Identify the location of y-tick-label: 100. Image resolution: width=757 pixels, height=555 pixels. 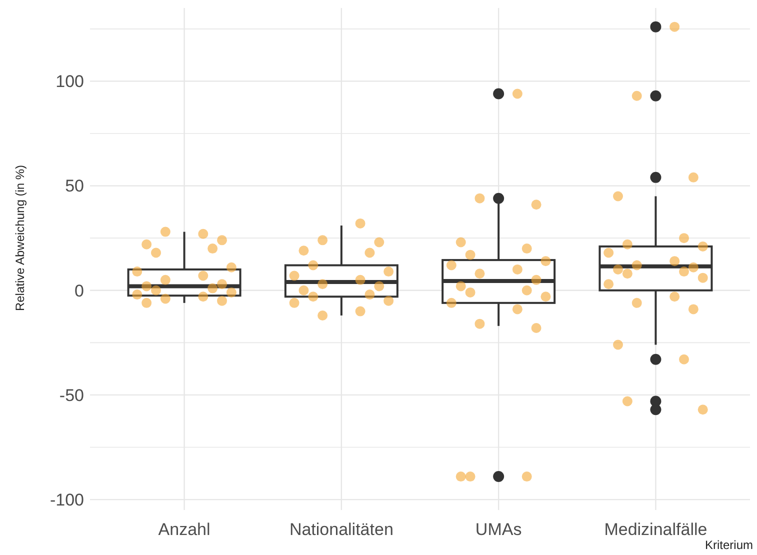
(70, 82).